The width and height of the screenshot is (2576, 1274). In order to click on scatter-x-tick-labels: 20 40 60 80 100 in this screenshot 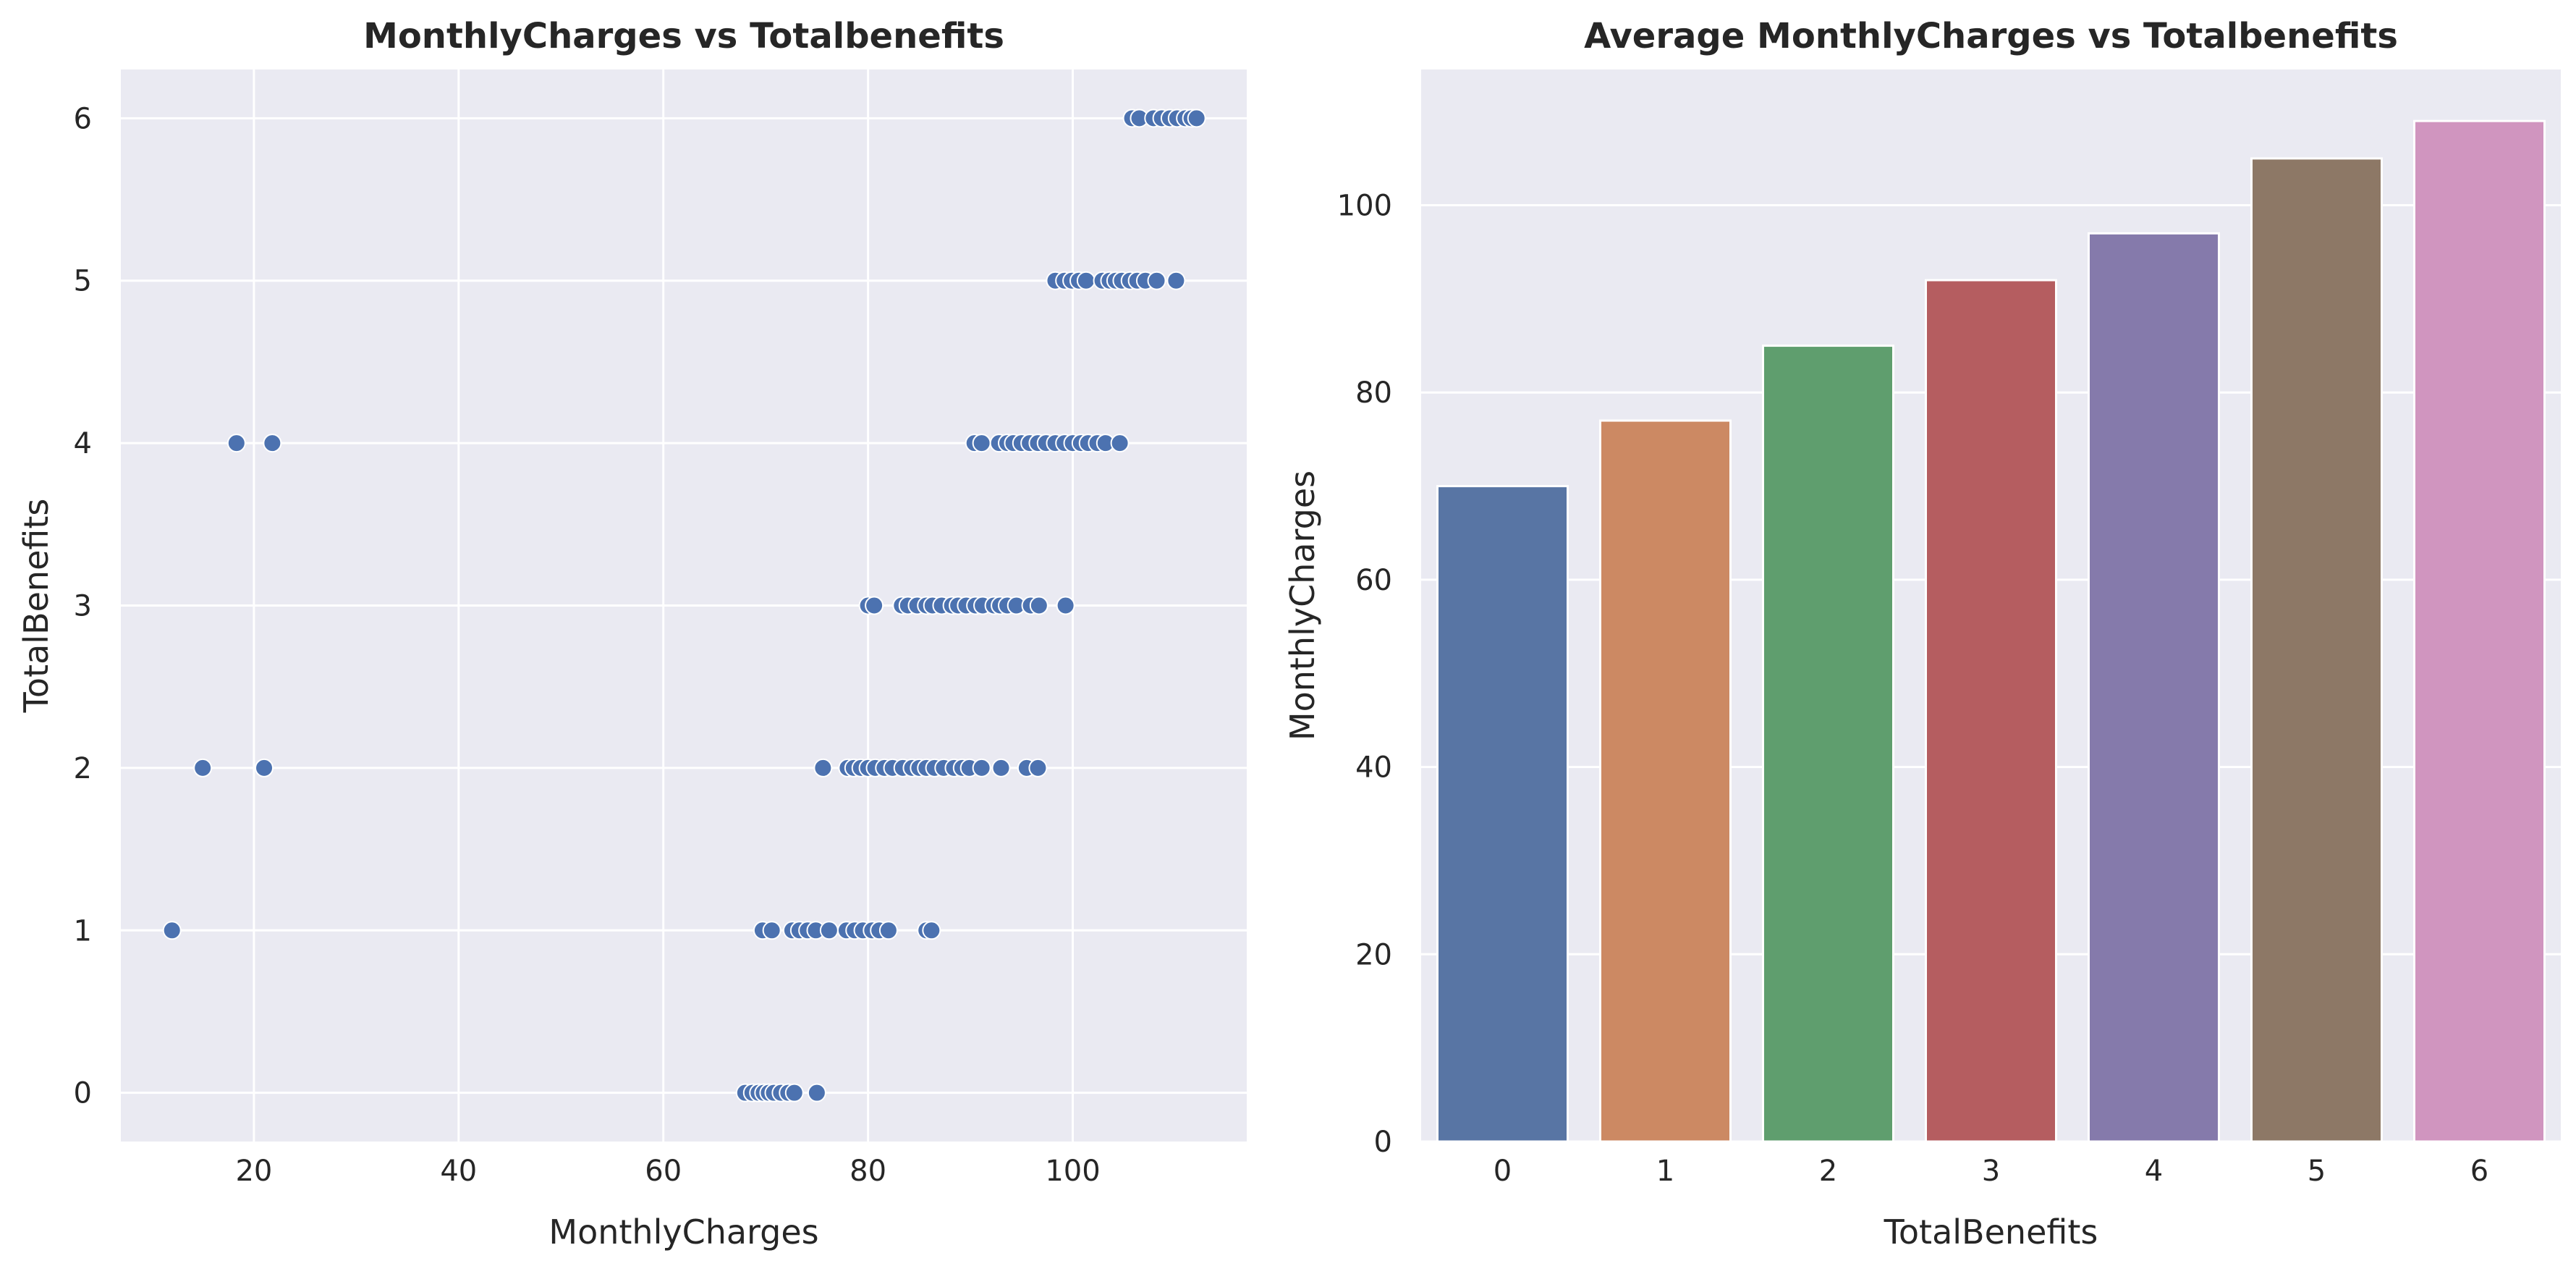, I will do `click(667, 1171)`.